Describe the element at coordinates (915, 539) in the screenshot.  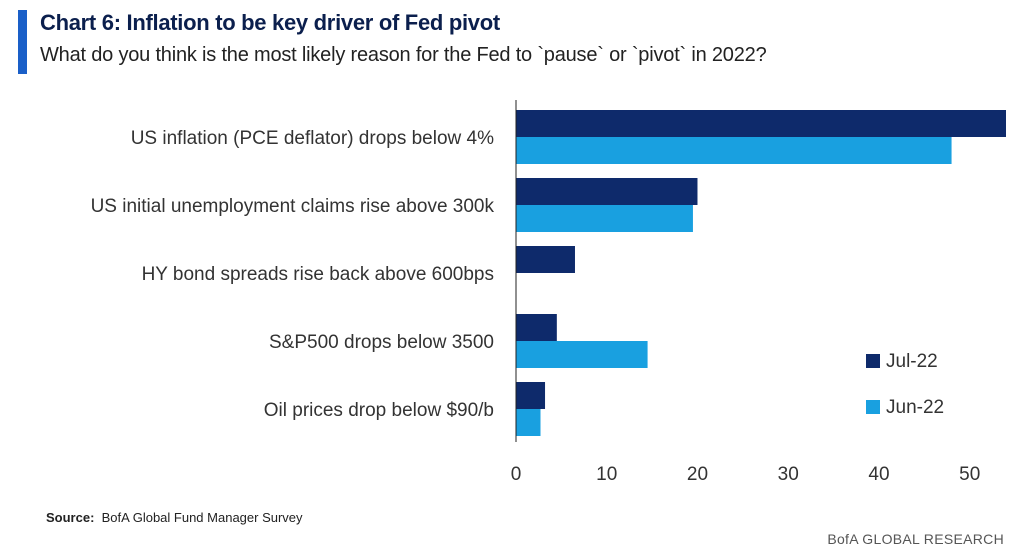
I see `brand-label: BofA GLOBAL RESEARCH` at that location.